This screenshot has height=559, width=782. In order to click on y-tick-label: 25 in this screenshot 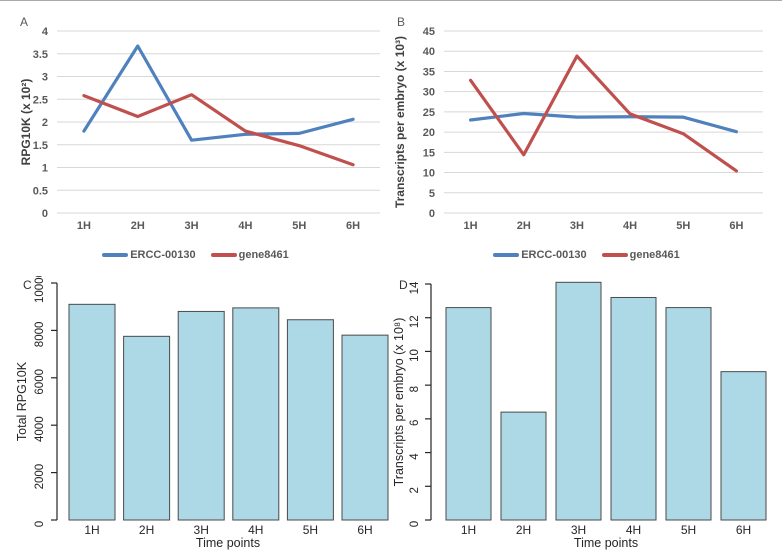, I will do `click(429, 113)`.